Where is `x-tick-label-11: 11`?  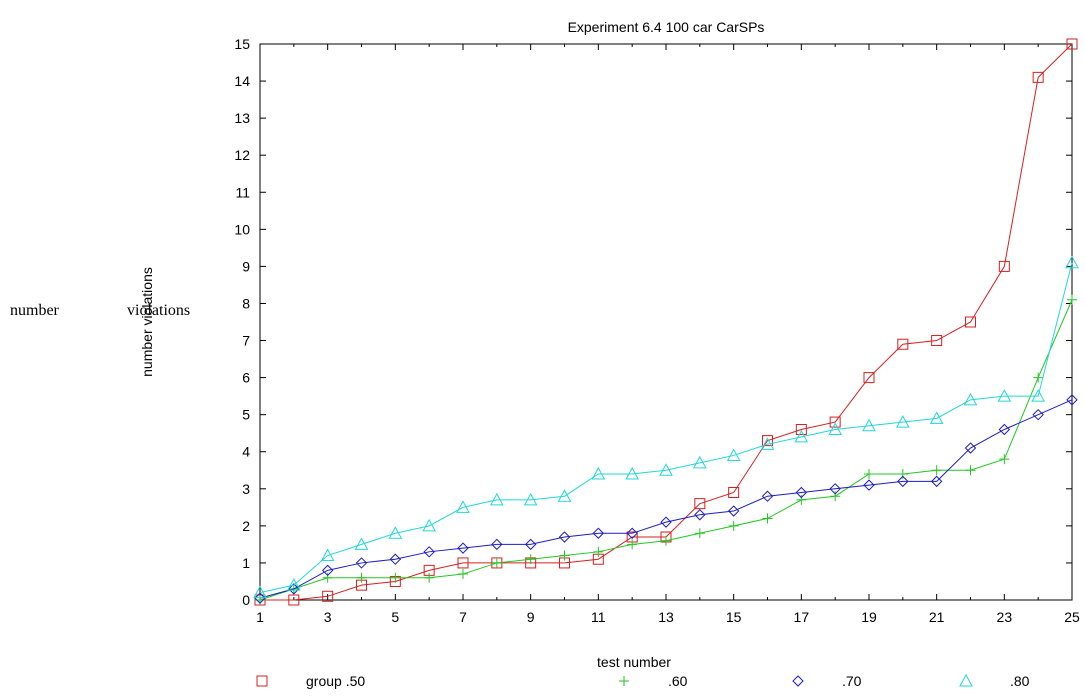 x-tick-label-11: 11 is located at coordinates (598, 617).